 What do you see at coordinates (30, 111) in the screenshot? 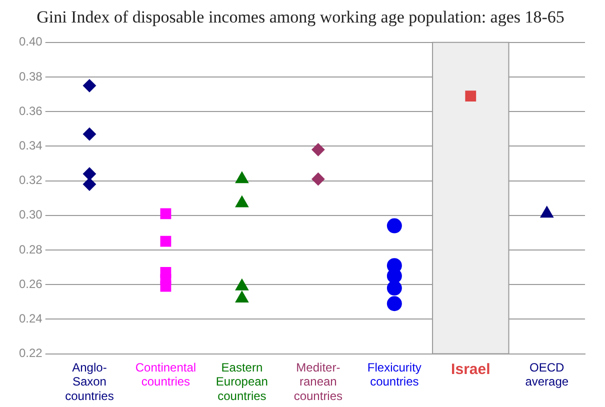
I see `y-tick-label: 0.36` at bounding box center [30, 111].